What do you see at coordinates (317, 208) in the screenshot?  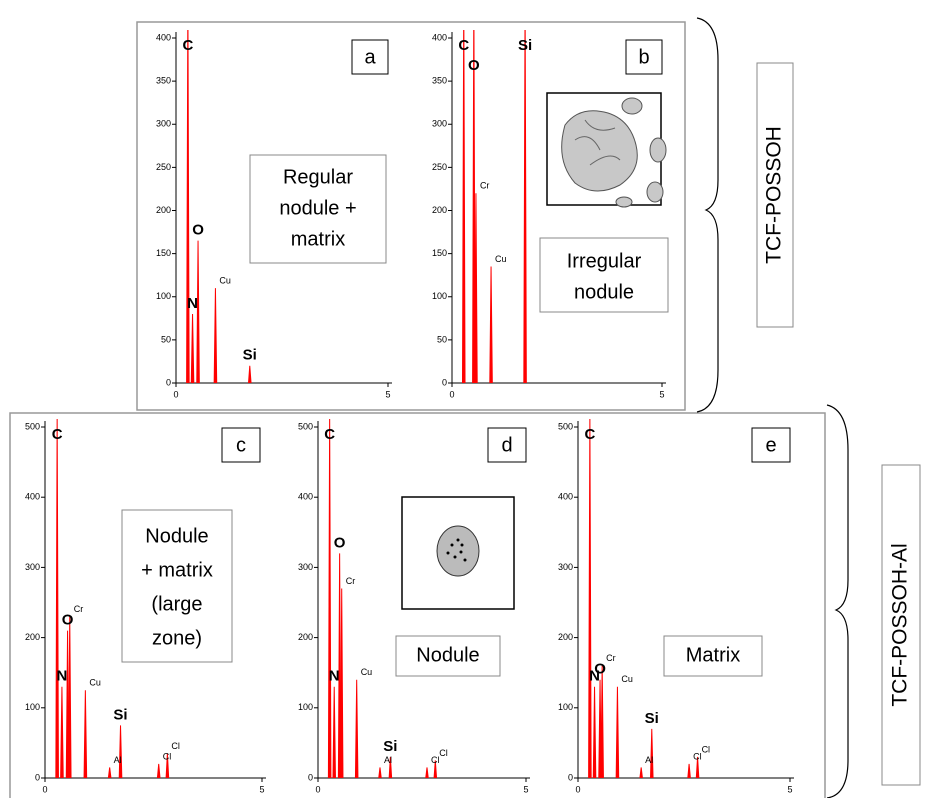 I see `note: nodule +` at bounding box center [317, 208].